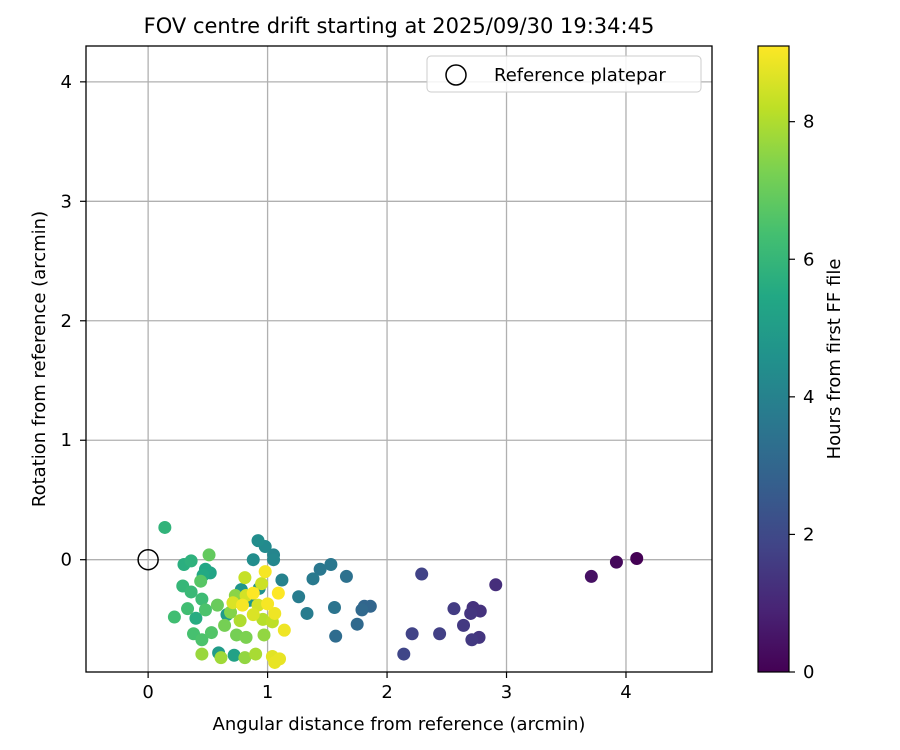  Describe the element at coordinates (506, 692) in the screenshot. I see `x-tick-label: 3` at that location.